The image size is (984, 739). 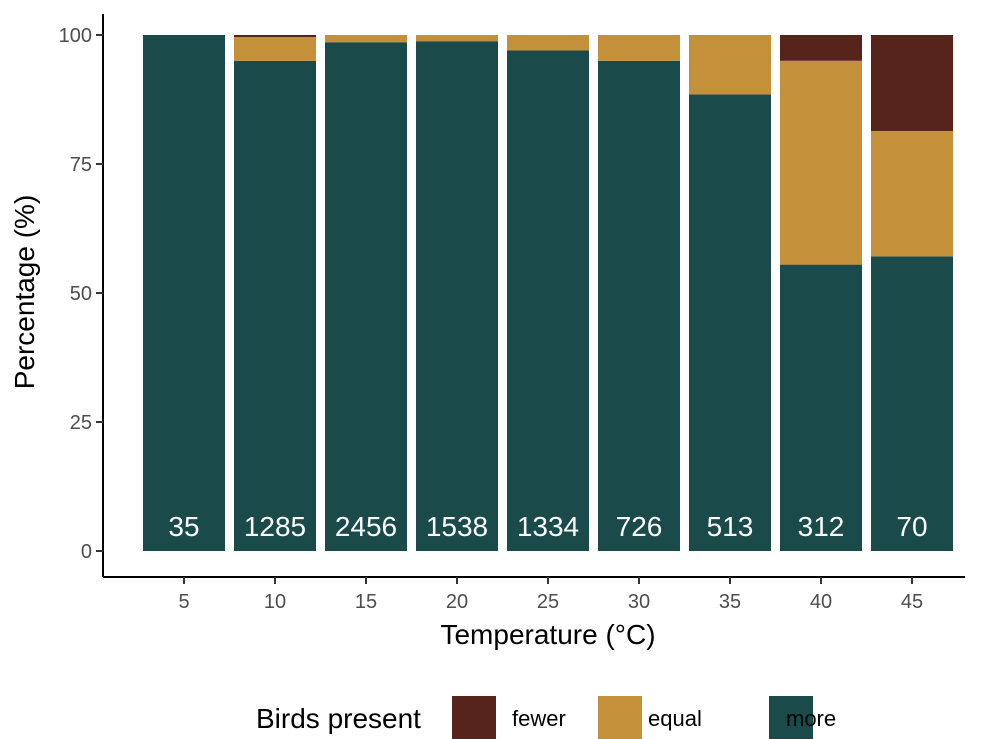 I want to click on count-label-15: 2456, so click(x=366, y=526).